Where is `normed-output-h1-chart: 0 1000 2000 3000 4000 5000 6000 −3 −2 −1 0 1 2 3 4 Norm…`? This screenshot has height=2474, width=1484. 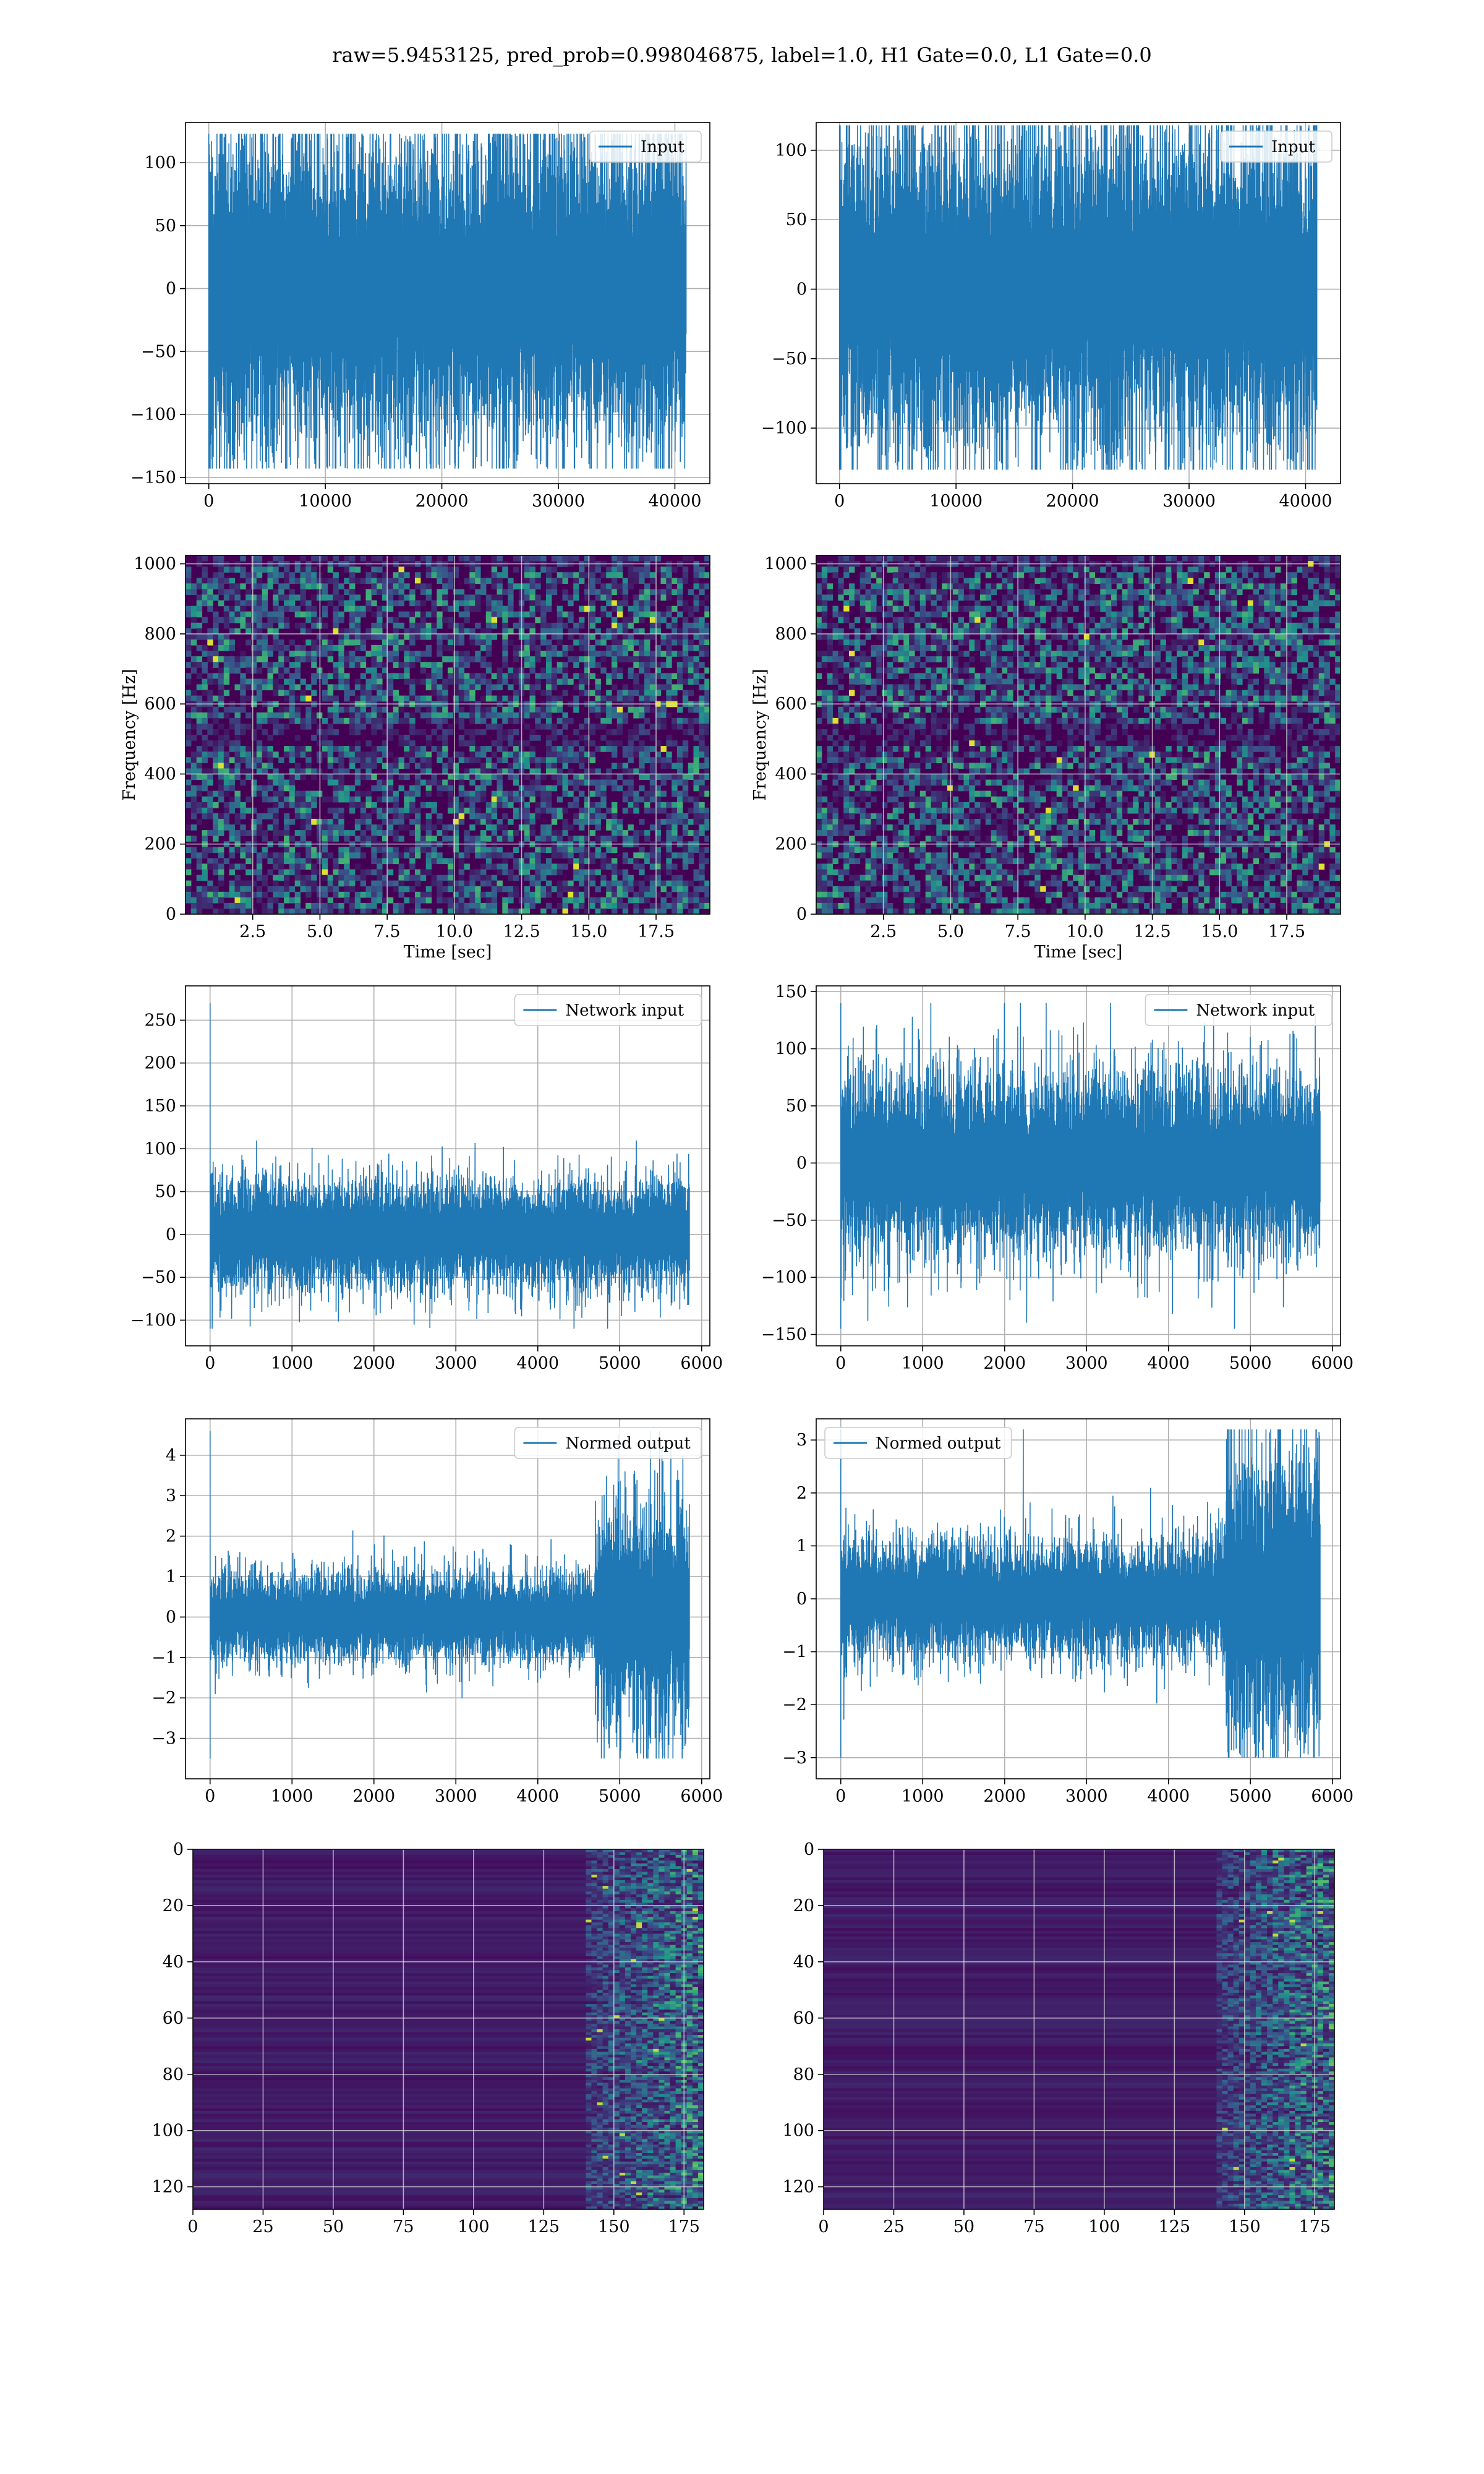 normed-output-h1-chart: 0 1000 2000 3000 4000 5000 6000 −3 −2 −1 0 1 2 3 4 Norm… is located at coordinates (437, 1612).